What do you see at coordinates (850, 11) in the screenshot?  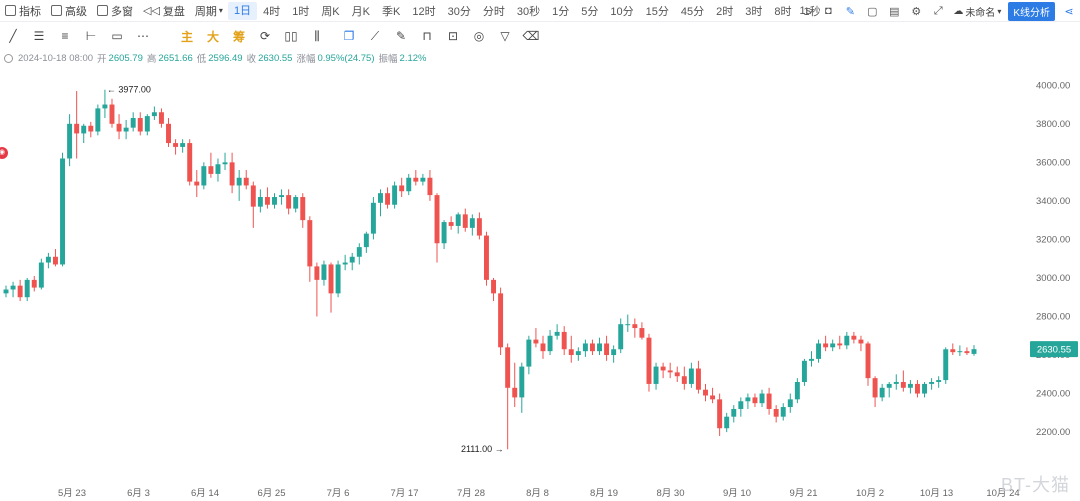 I see `pen-icon: ✎` at bounding box center [850, 11].